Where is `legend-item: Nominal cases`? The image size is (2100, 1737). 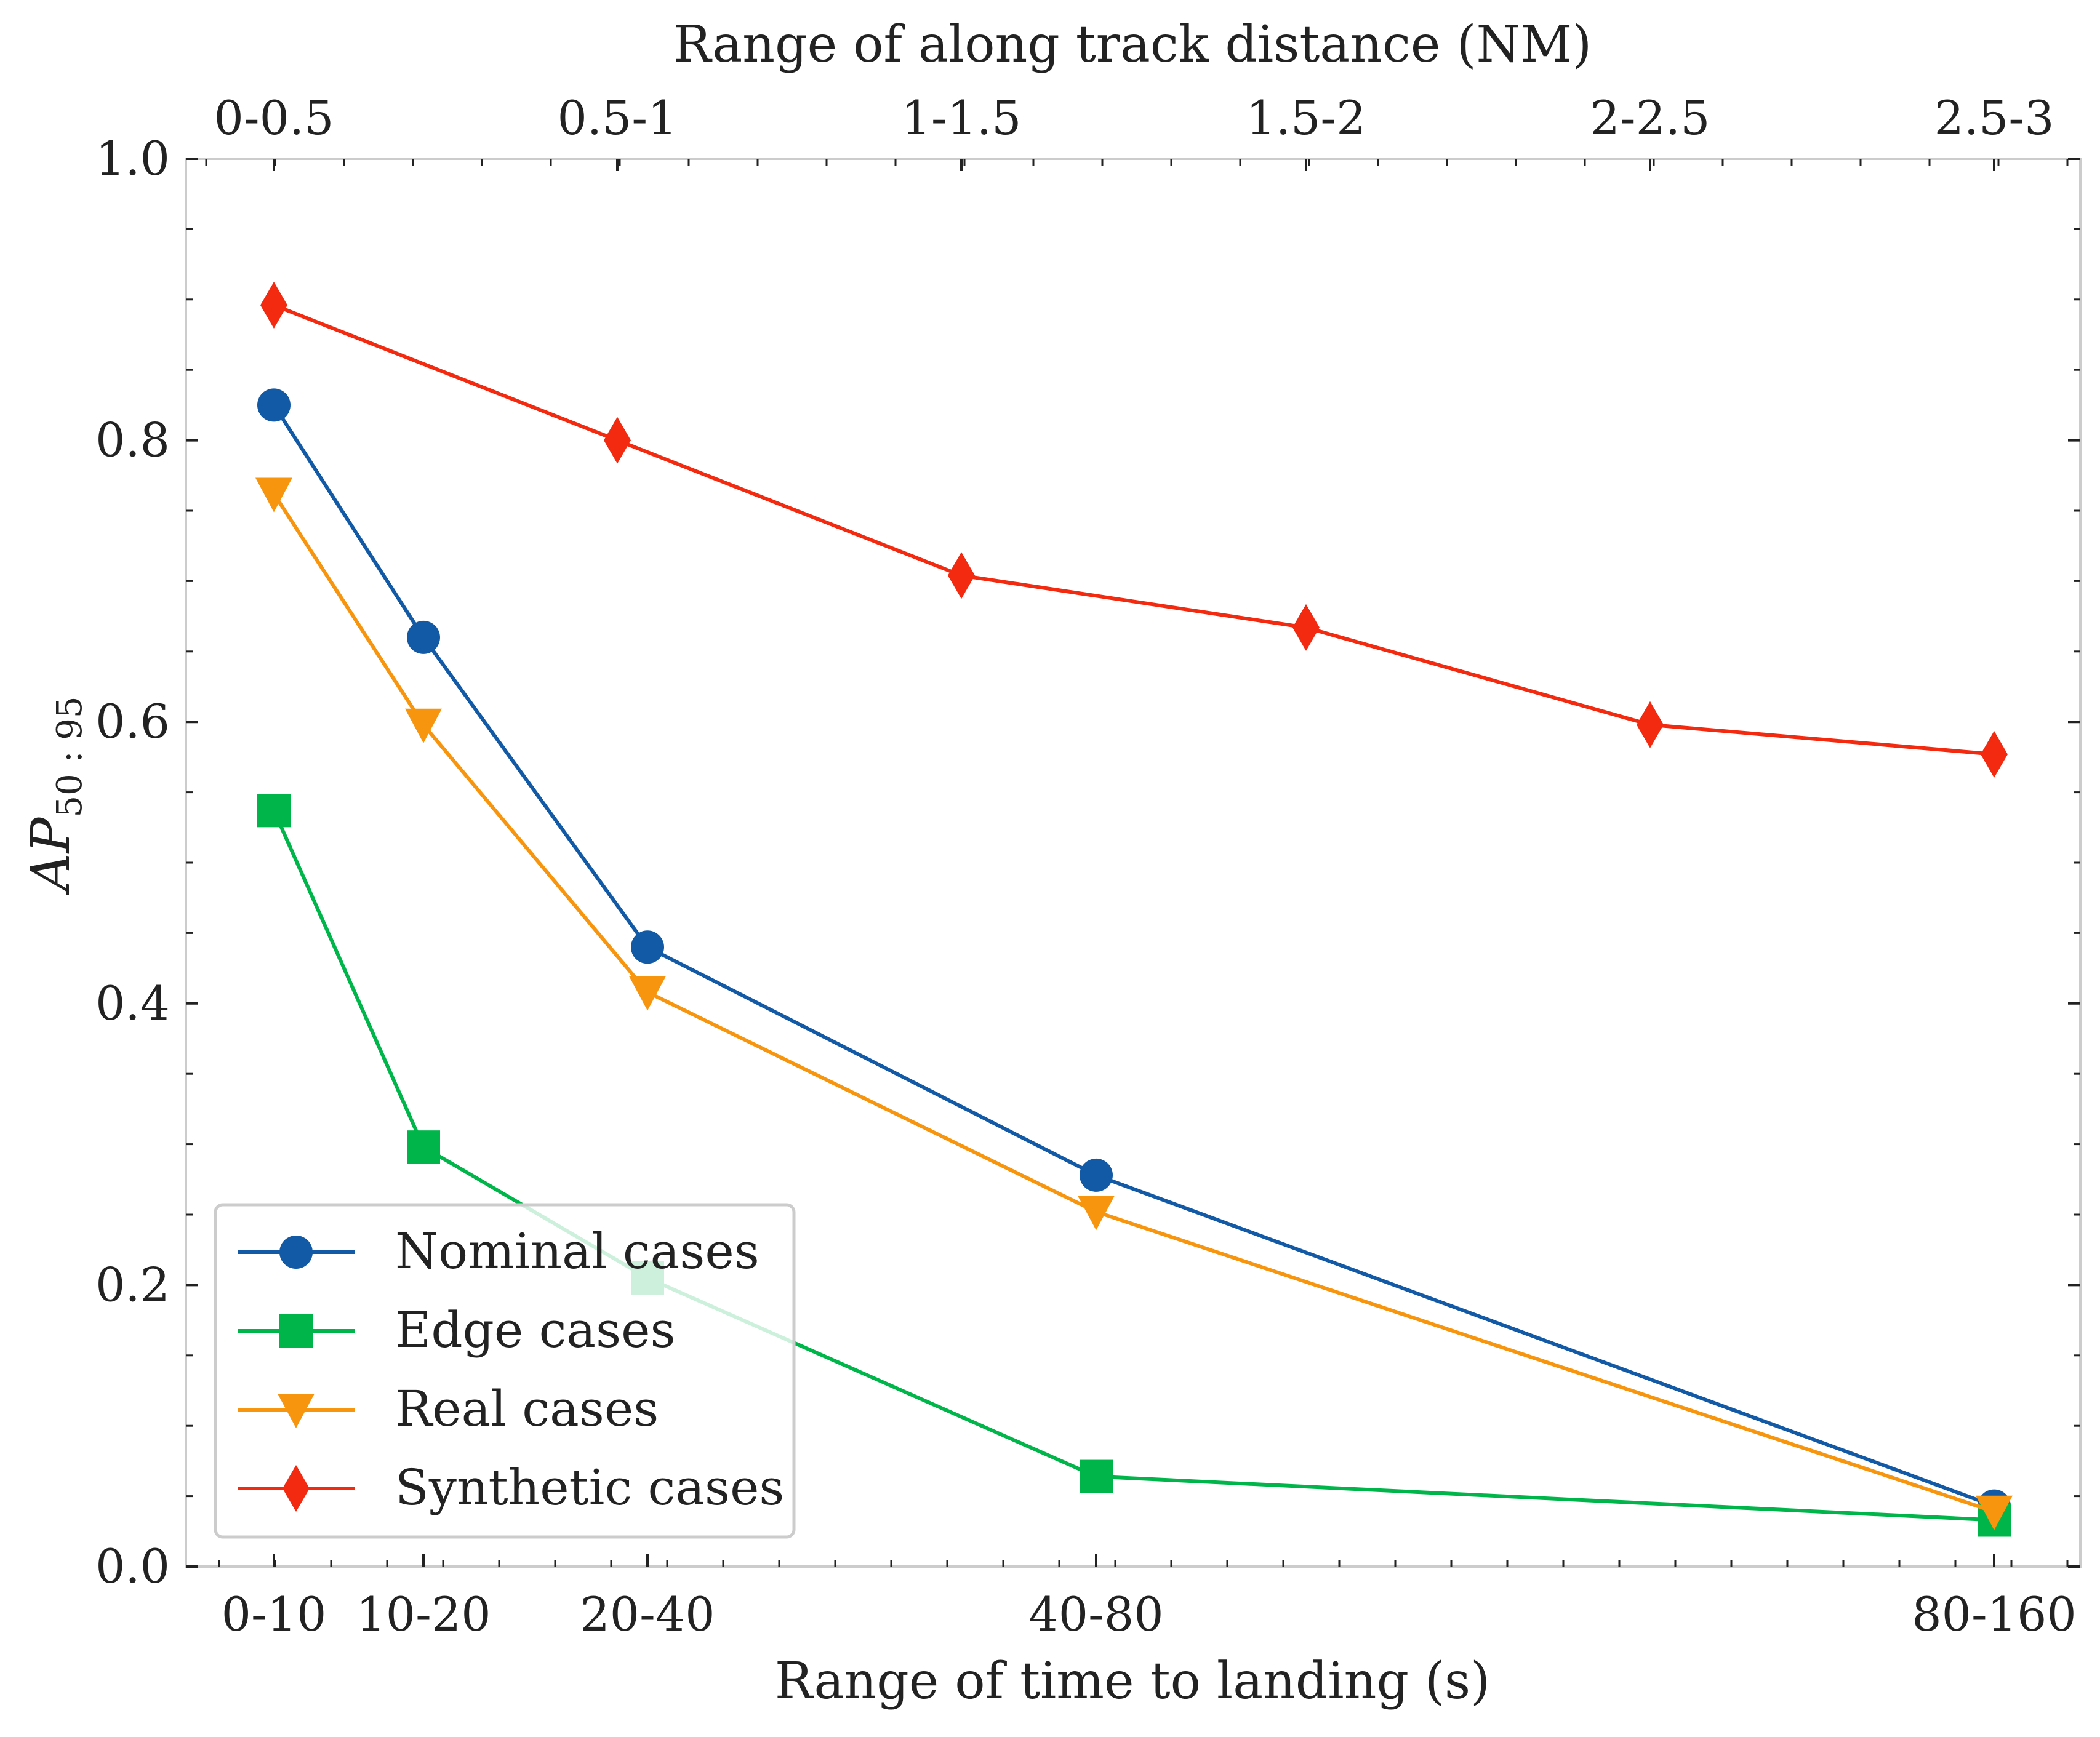
legend-item: Nominal cases is located at coordinates (499, 1251).